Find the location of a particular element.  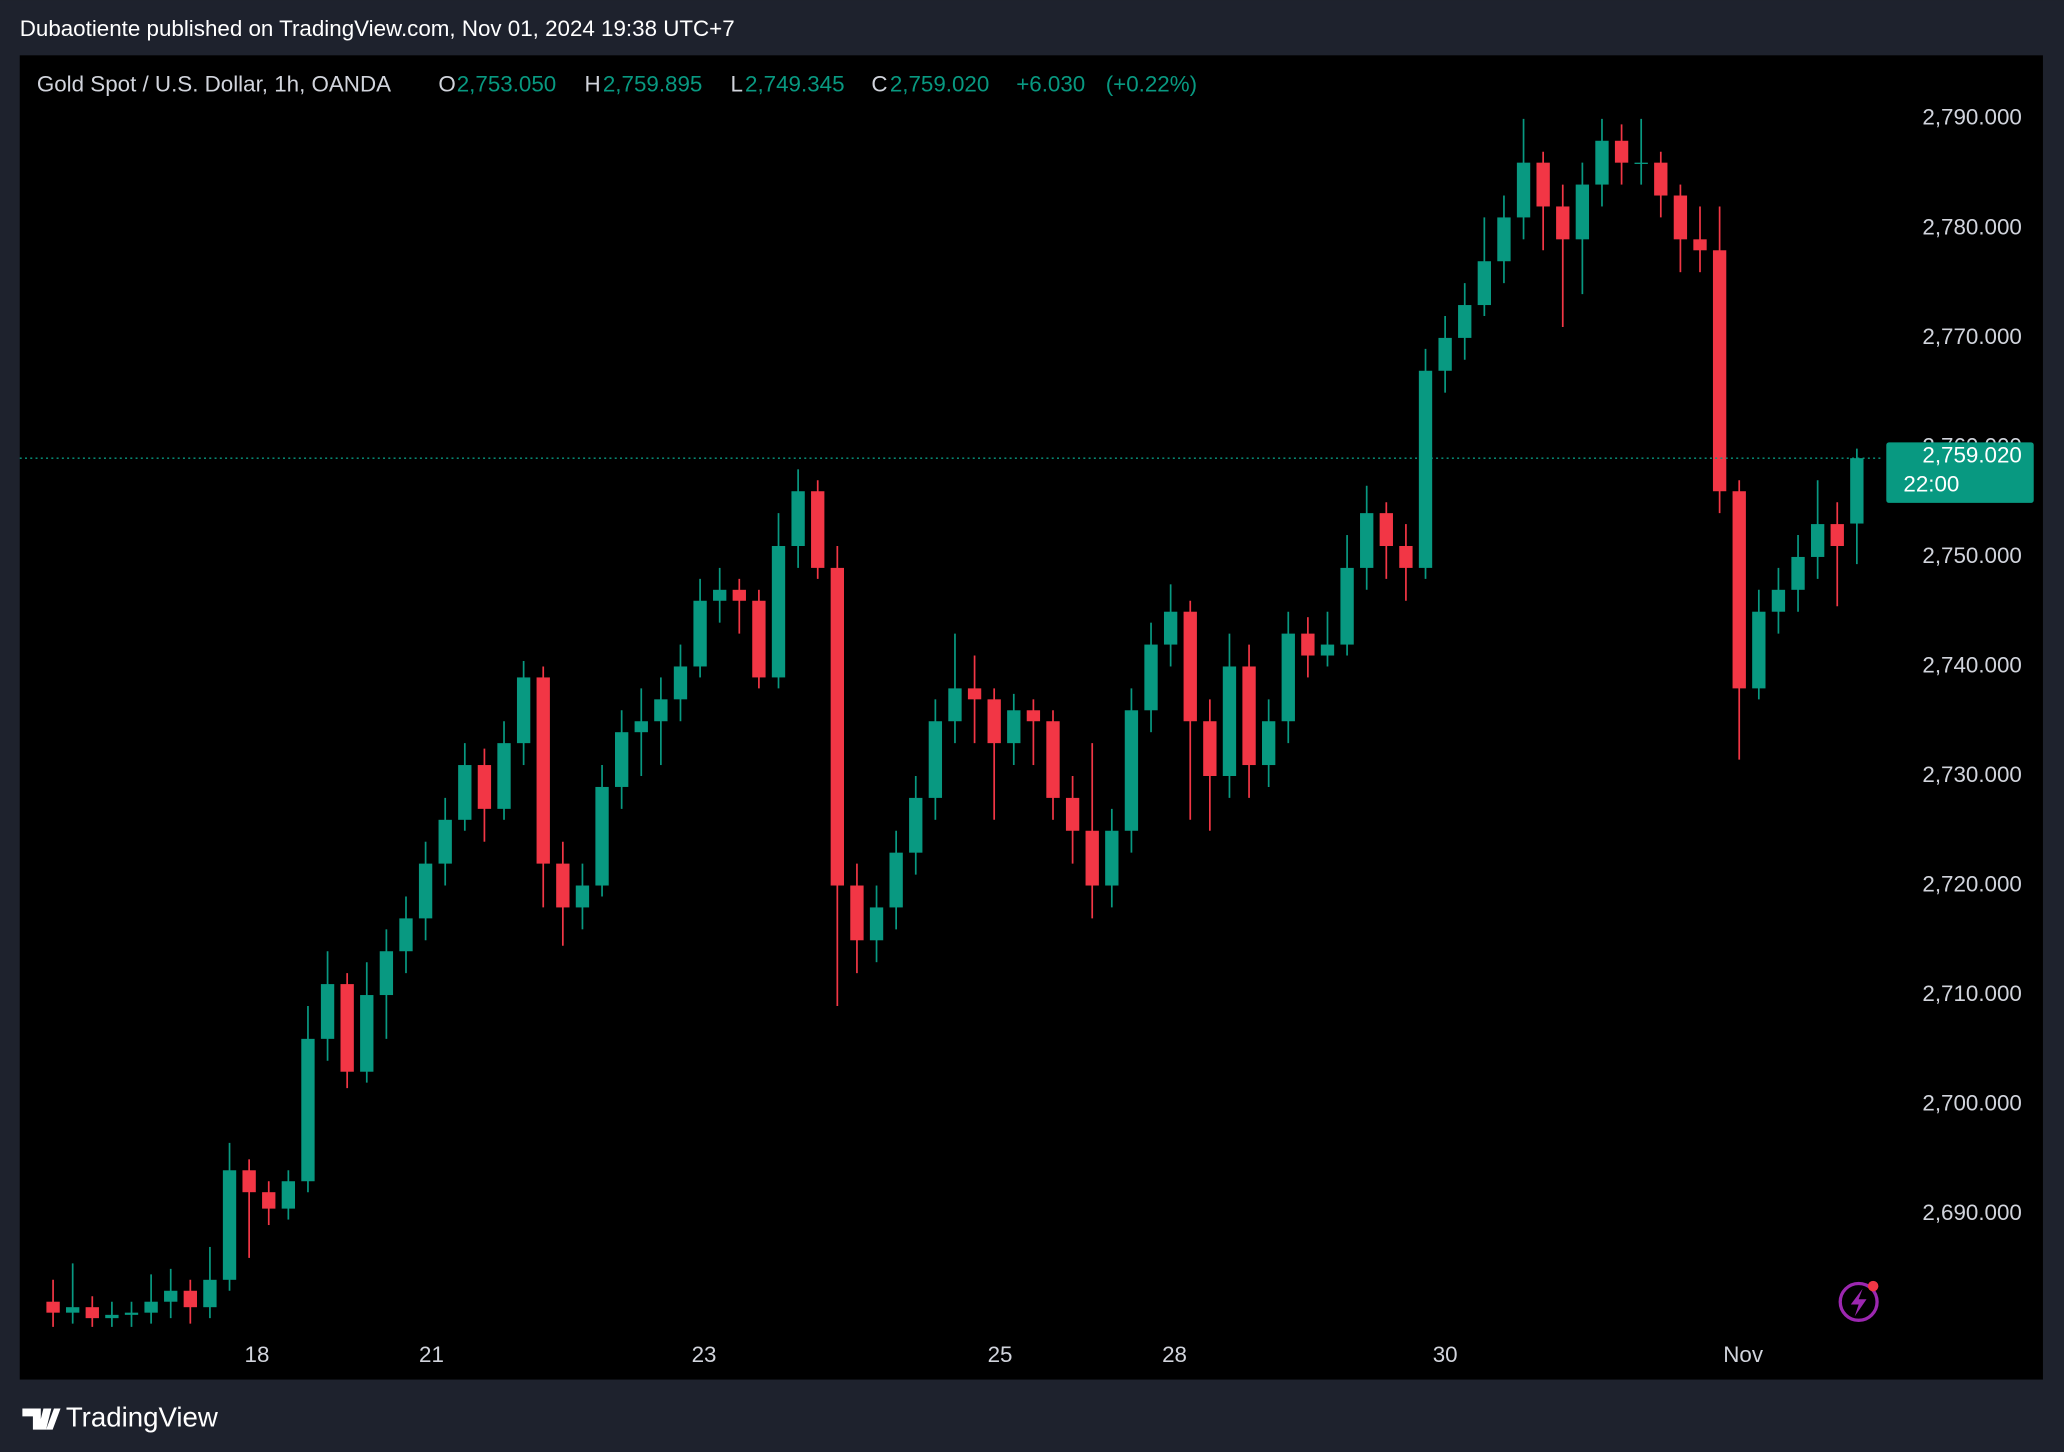

icon-ring is located at coordinates (1858, 1301).